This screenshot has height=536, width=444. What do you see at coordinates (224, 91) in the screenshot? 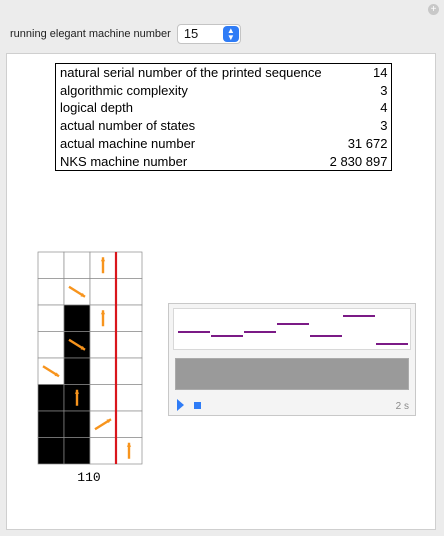
I see `info-row: algorithmic complexity 3` at bounding box center [224, 91].